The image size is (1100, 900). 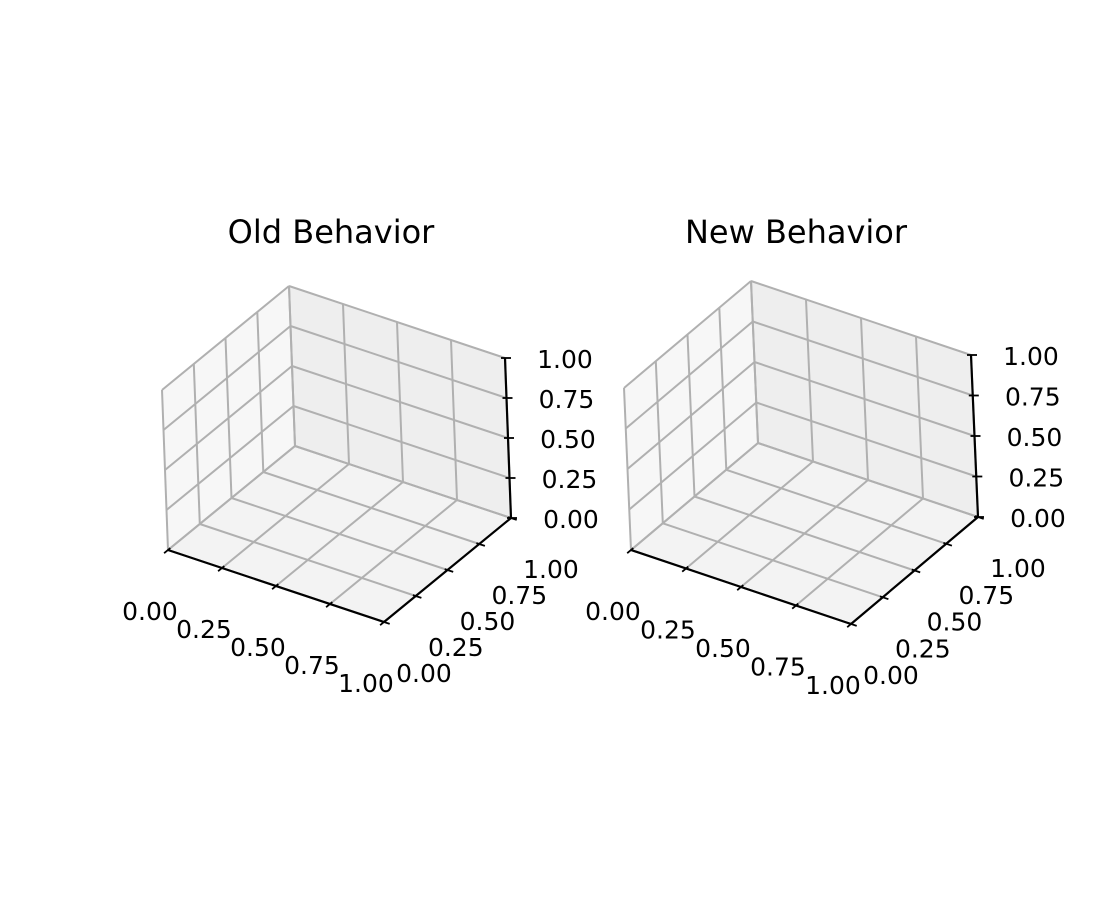 What do you see at coordinates (796, 232) in the screenshot?
I see `chart-title: New Behavior` at bounding box center [796, 232].